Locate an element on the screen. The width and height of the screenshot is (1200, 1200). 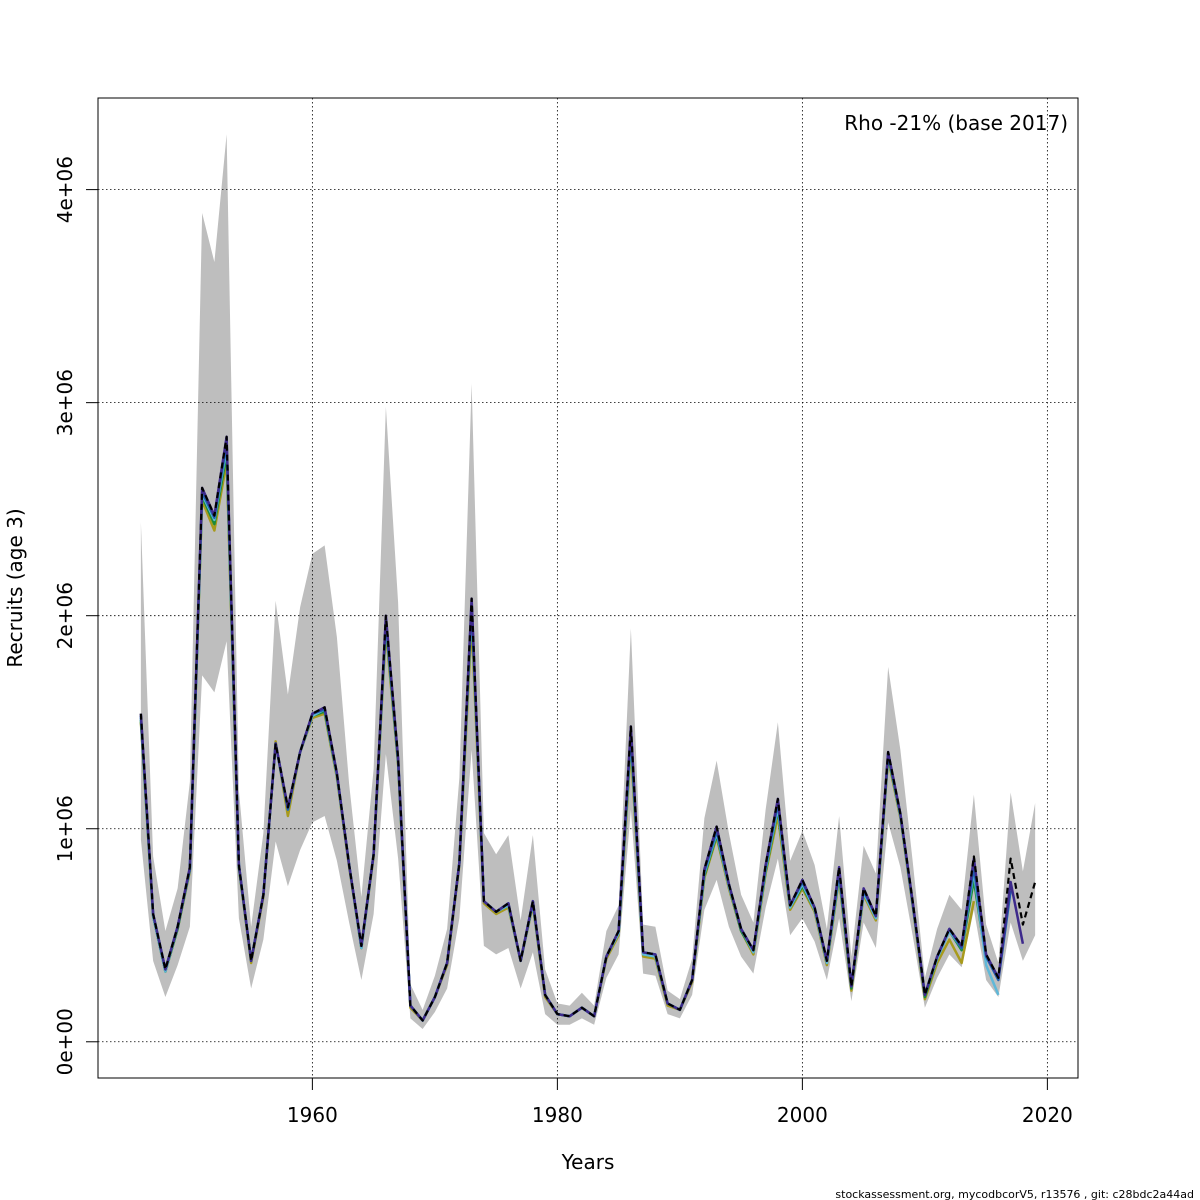
x-tick-label: 1960 is located at coordinates (312, 1115).